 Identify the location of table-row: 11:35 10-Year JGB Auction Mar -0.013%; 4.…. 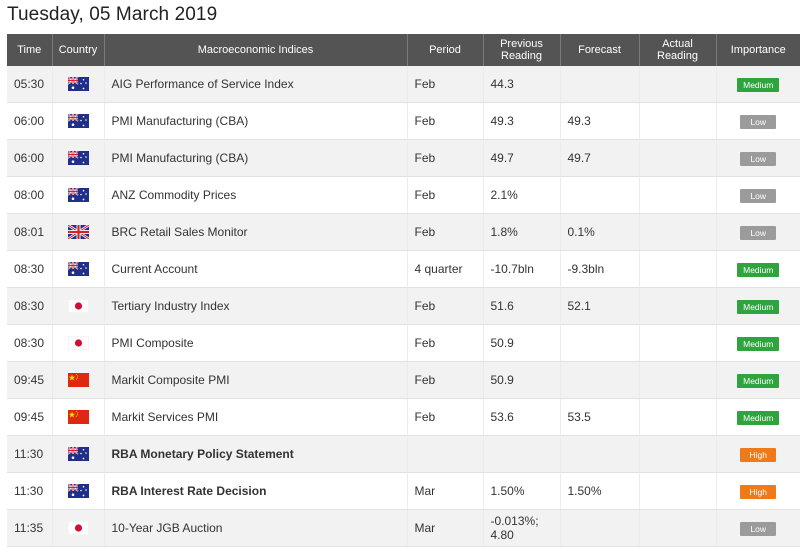
(403, 528).